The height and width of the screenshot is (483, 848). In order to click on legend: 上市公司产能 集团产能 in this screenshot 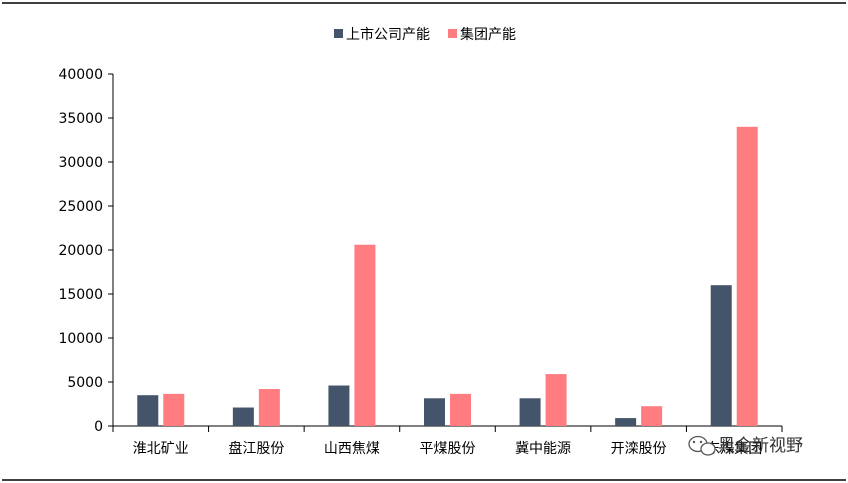, I will do `click(425, 34)`.